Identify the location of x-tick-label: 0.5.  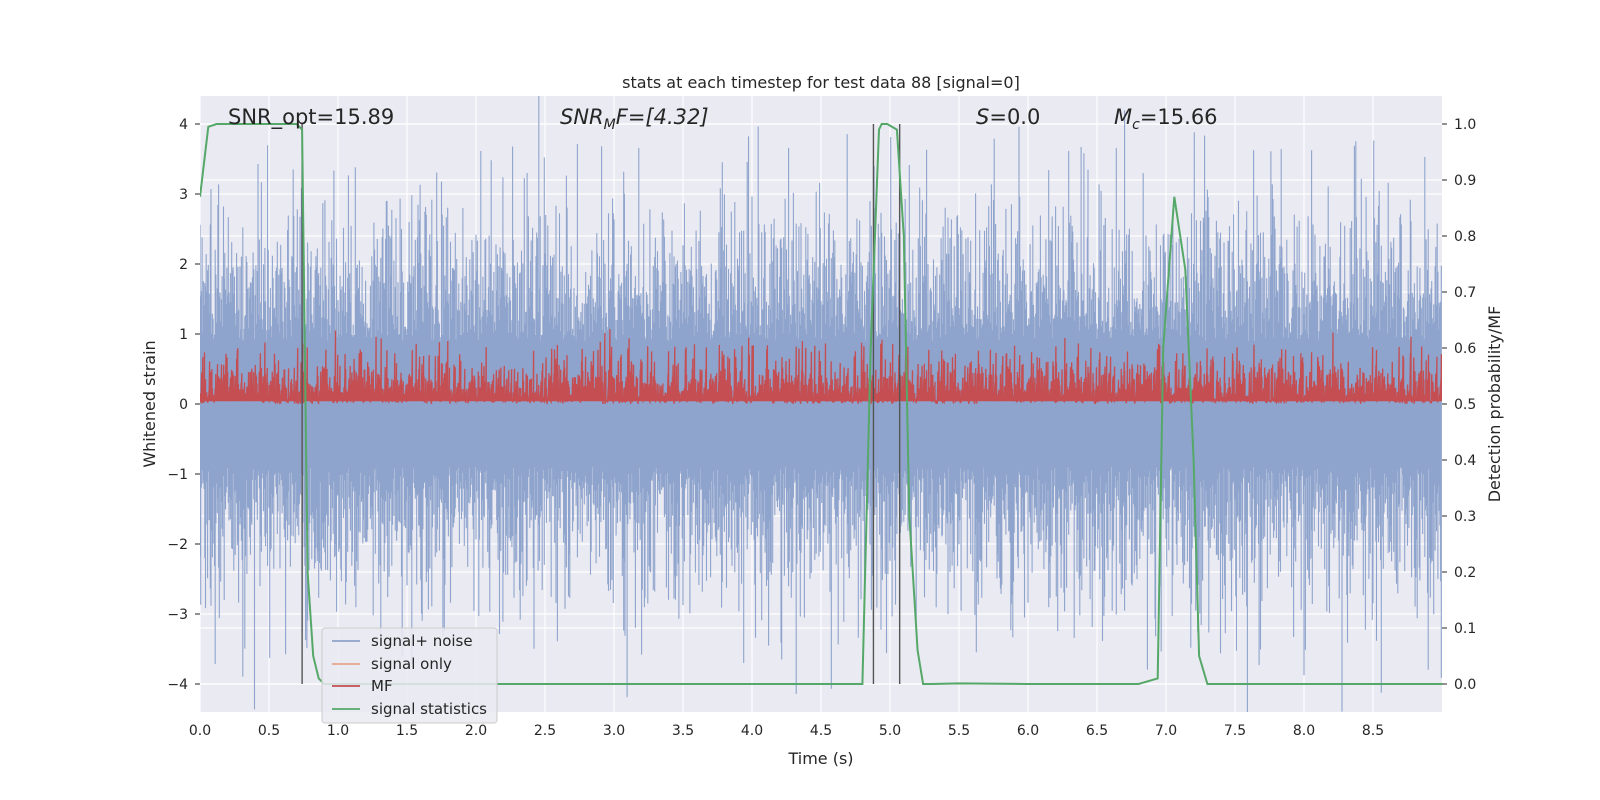
(269, 731).